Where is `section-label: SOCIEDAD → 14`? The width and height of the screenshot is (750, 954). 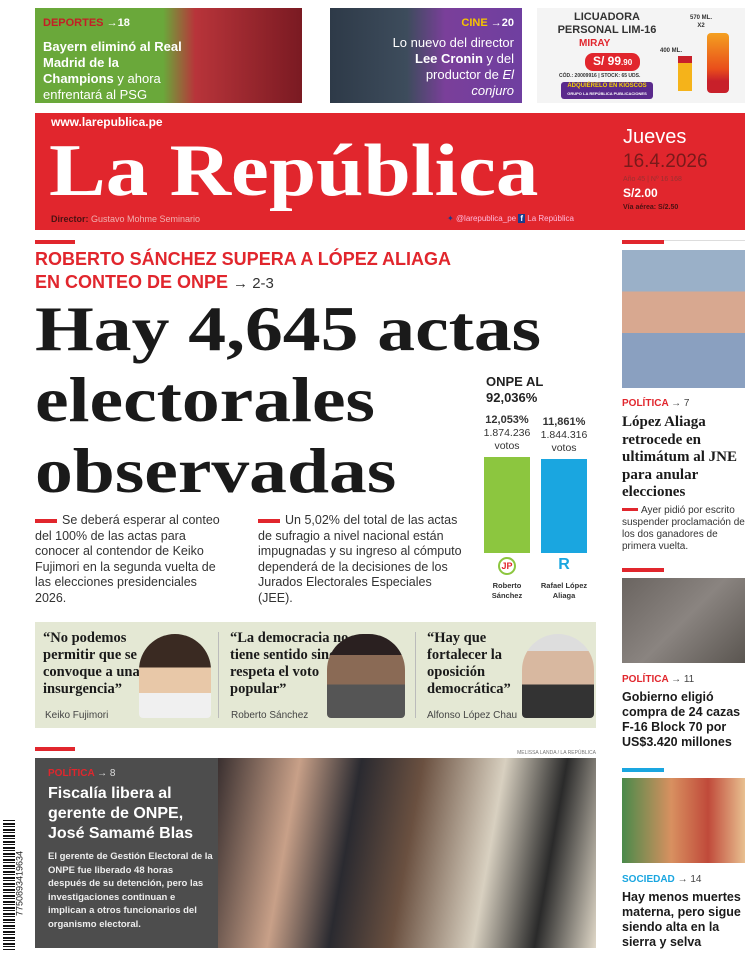 section-label: SOCIEDAD → 14 is located at coordinates (662, 879).